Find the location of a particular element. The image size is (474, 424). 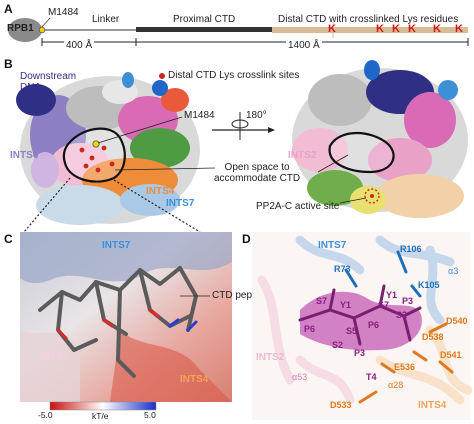

panel-b-letter: B is located at coordinates (8, 64).